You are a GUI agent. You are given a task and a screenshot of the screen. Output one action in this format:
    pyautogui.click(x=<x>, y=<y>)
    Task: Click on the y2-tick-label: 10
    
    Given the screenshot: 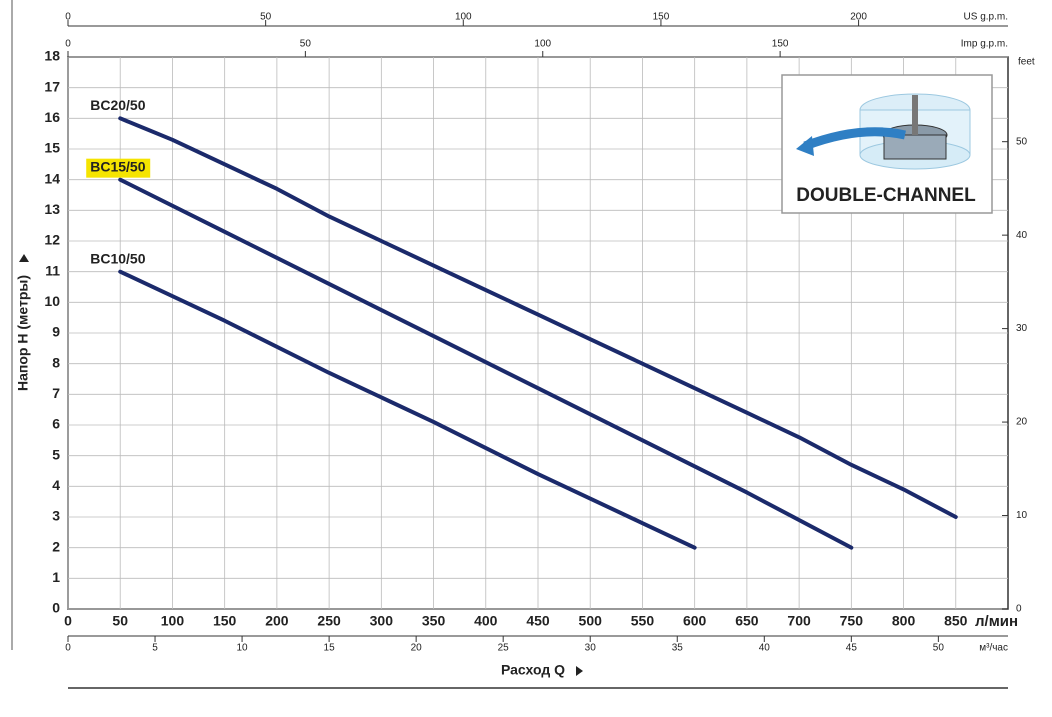 What is the action you would take?
    pyautogui.click(x=1022, y=515)
    